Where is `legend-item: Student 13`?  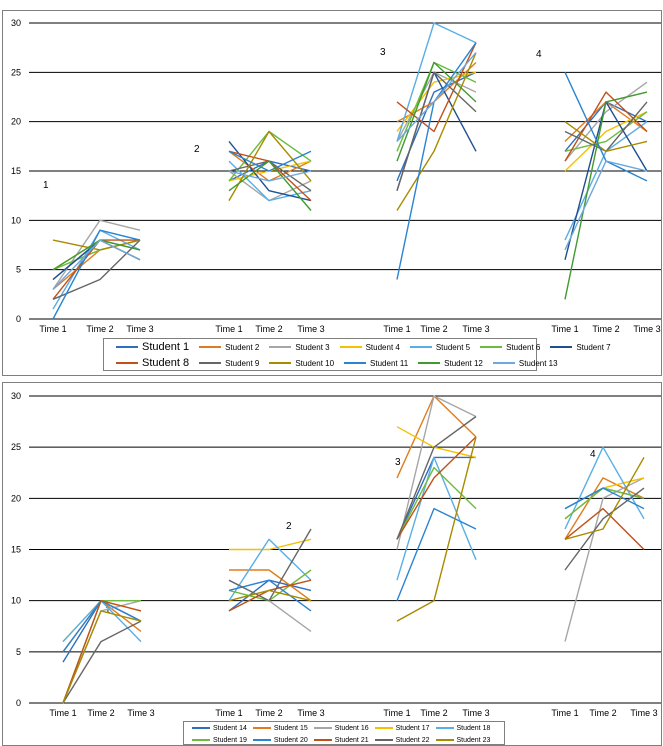
legend-item: Student 13 is located at coordinates (525, 363).